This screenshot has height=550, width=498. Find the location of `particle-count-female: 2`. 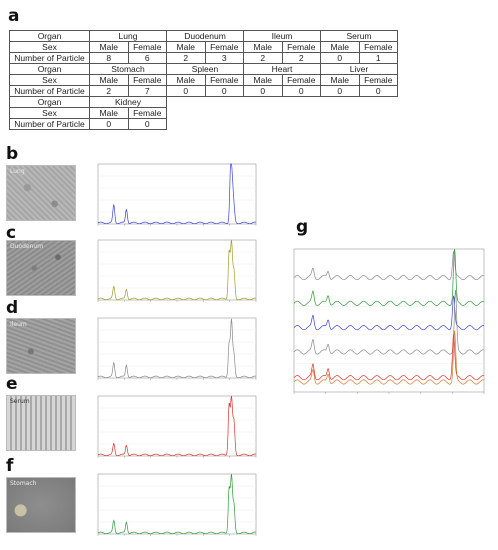

particle-count-female: 2 is located at coordinates (301, 58).